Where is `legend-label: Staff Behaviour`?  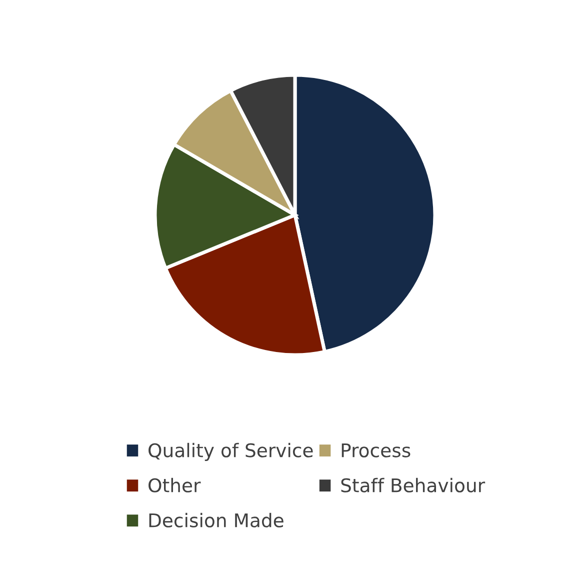
legend-label: Staff Behaviour is located at coordinates (413, 485).